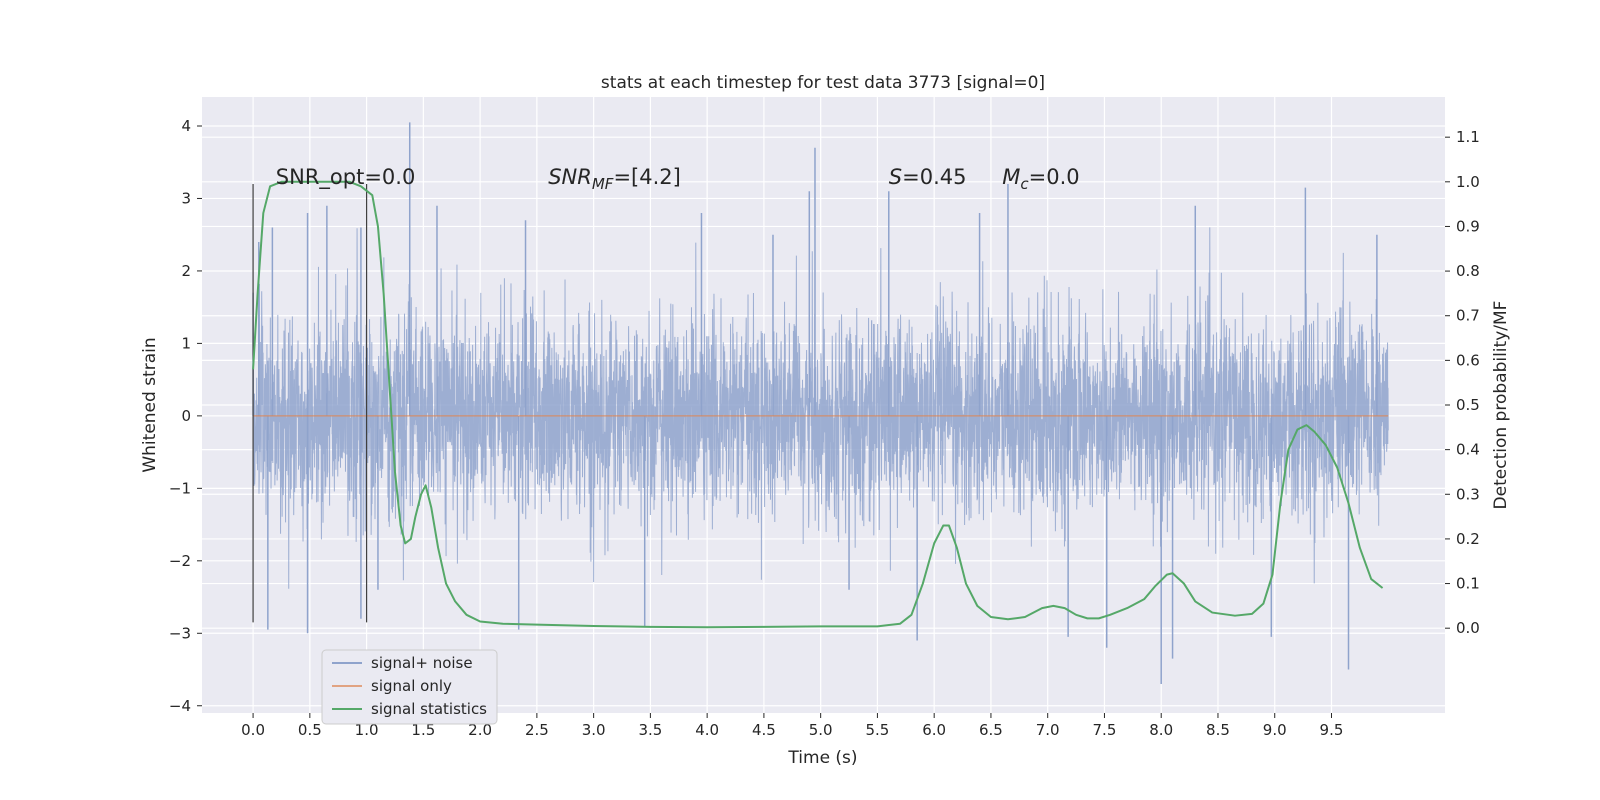 This screenshot has height=800, width=1600. What do you see at coordinates (422, 663) in the screenshot?
I see `legend-label-signal-plus-noise: signal+ noise` at bounding box center [422, 663].